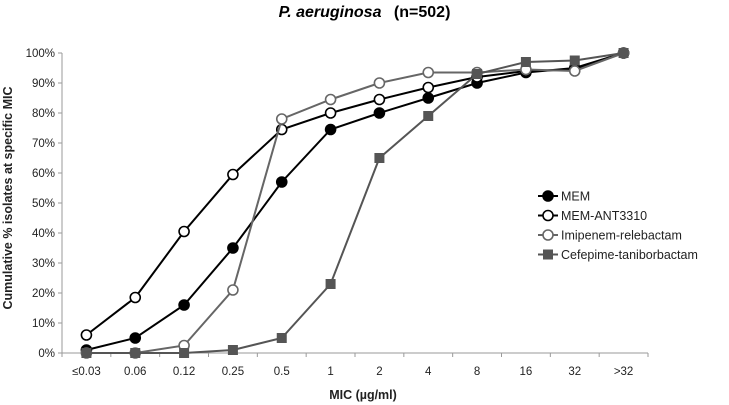 This screenshot has height=405, width=729. Describe the element at coordinates (574, 372) in the screenshot. I see `x-tick-label: 32` at that location.